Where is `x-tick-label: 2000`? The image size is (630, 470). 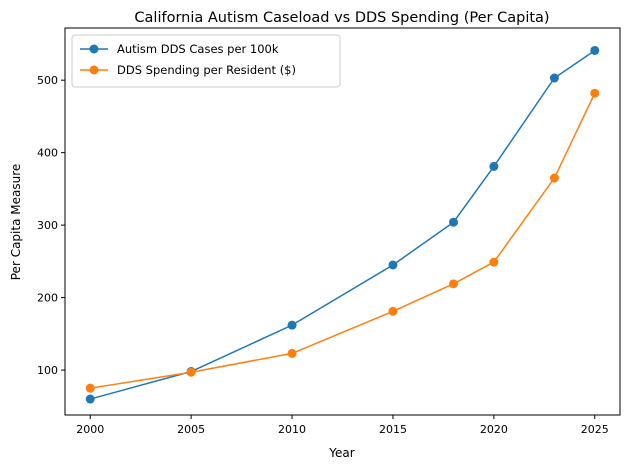 x-tick-label: 2000 is located at coordinates (90, 429).